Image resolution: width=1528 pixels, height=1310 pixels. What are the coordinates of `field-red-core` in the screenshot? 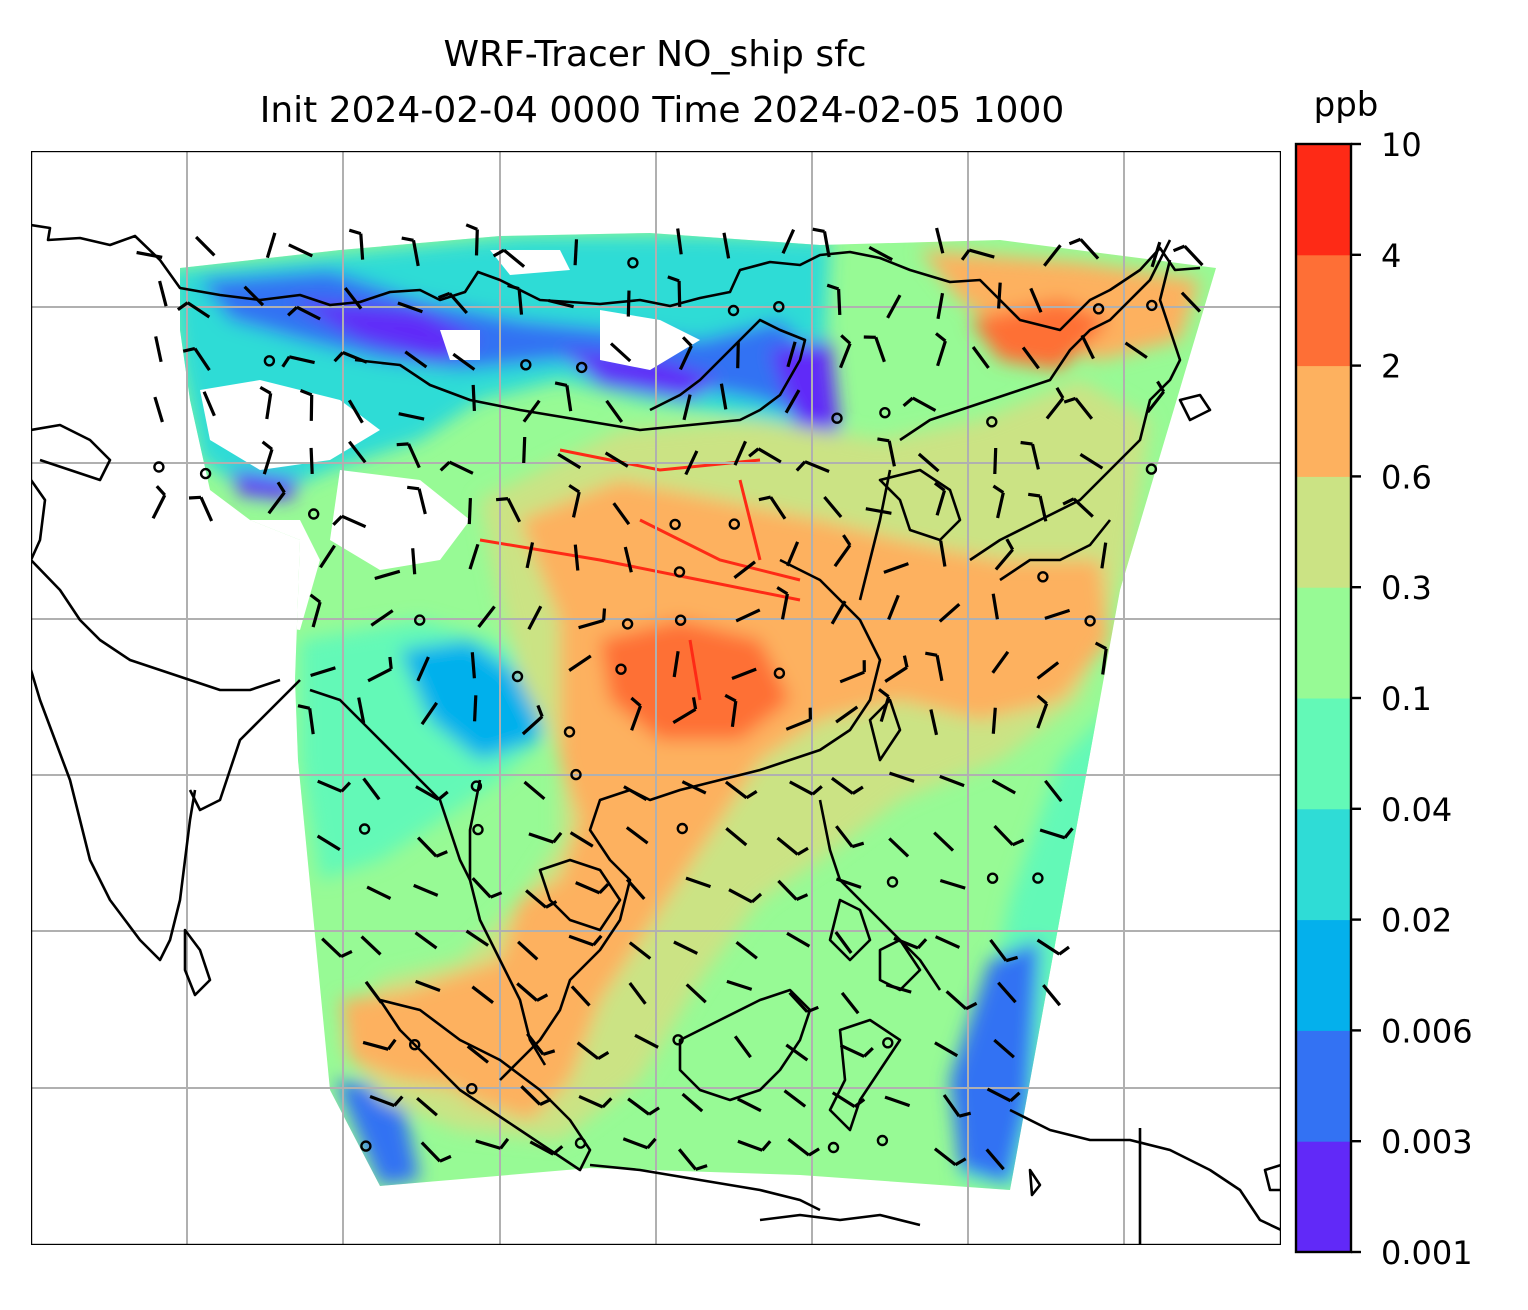 It's located at (695, 680).